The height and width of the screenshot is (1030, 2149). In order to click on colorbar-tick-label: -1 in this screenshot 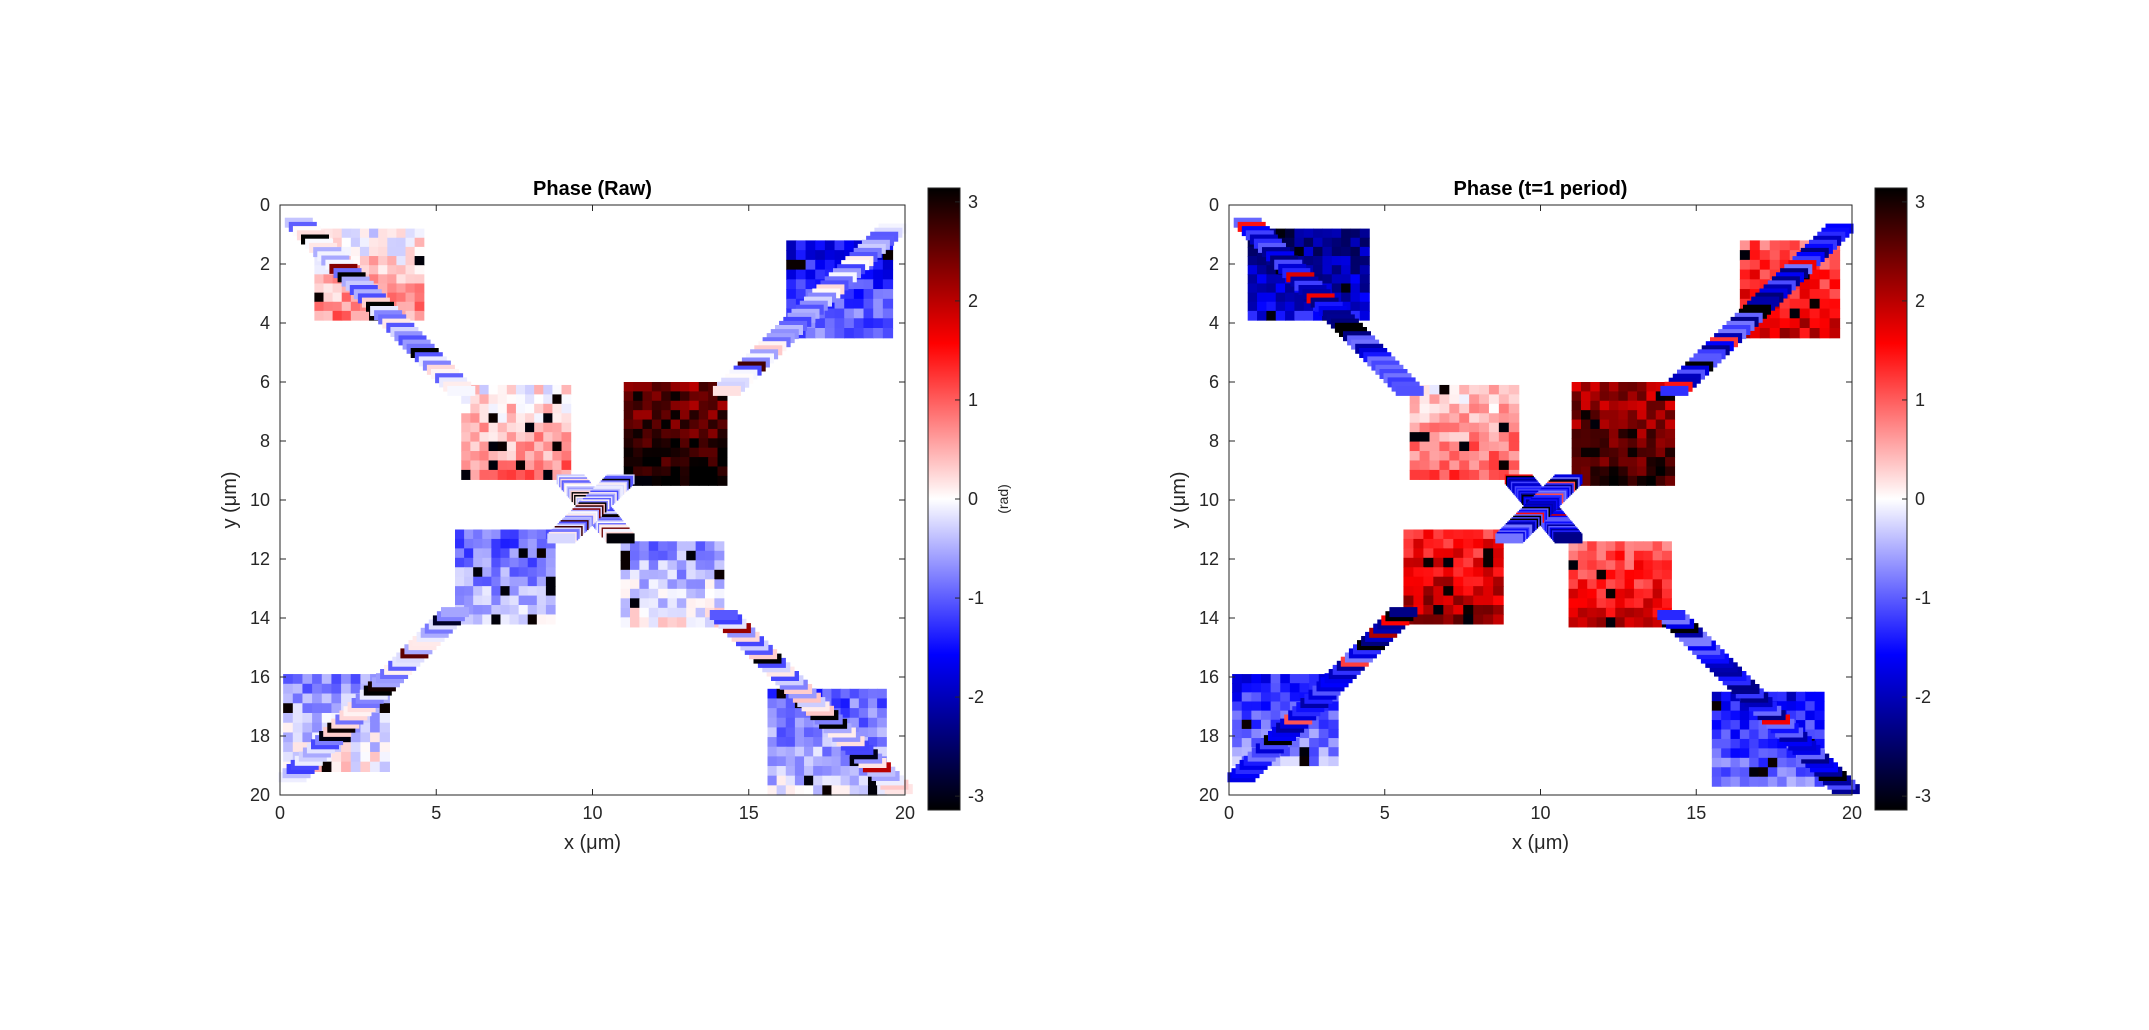, I will do `click(976, 598)`.